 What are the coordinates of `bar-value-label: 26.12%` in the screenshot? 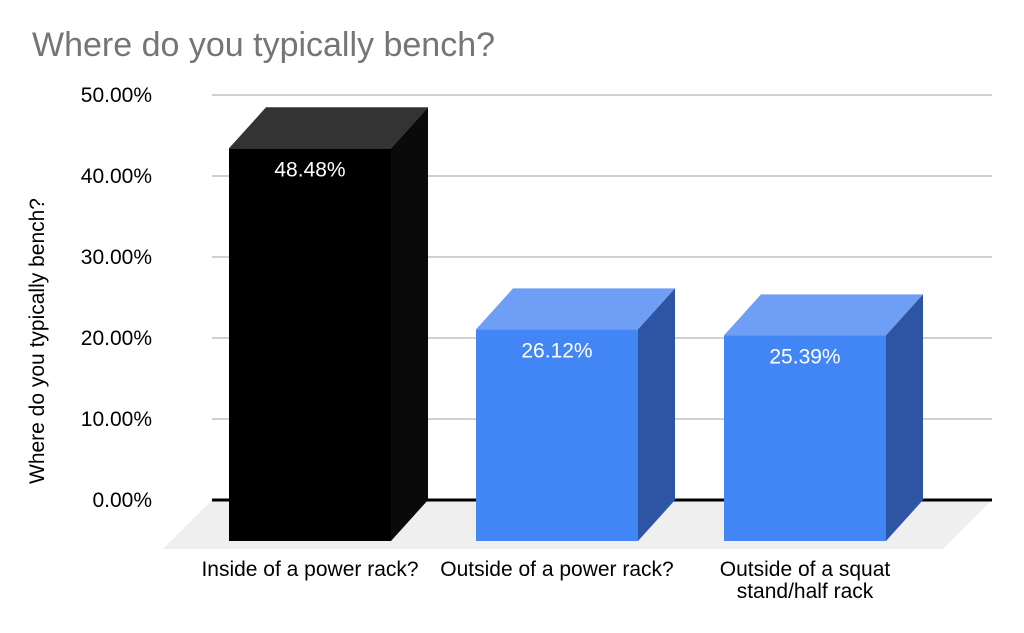 It's located at (556, 350).